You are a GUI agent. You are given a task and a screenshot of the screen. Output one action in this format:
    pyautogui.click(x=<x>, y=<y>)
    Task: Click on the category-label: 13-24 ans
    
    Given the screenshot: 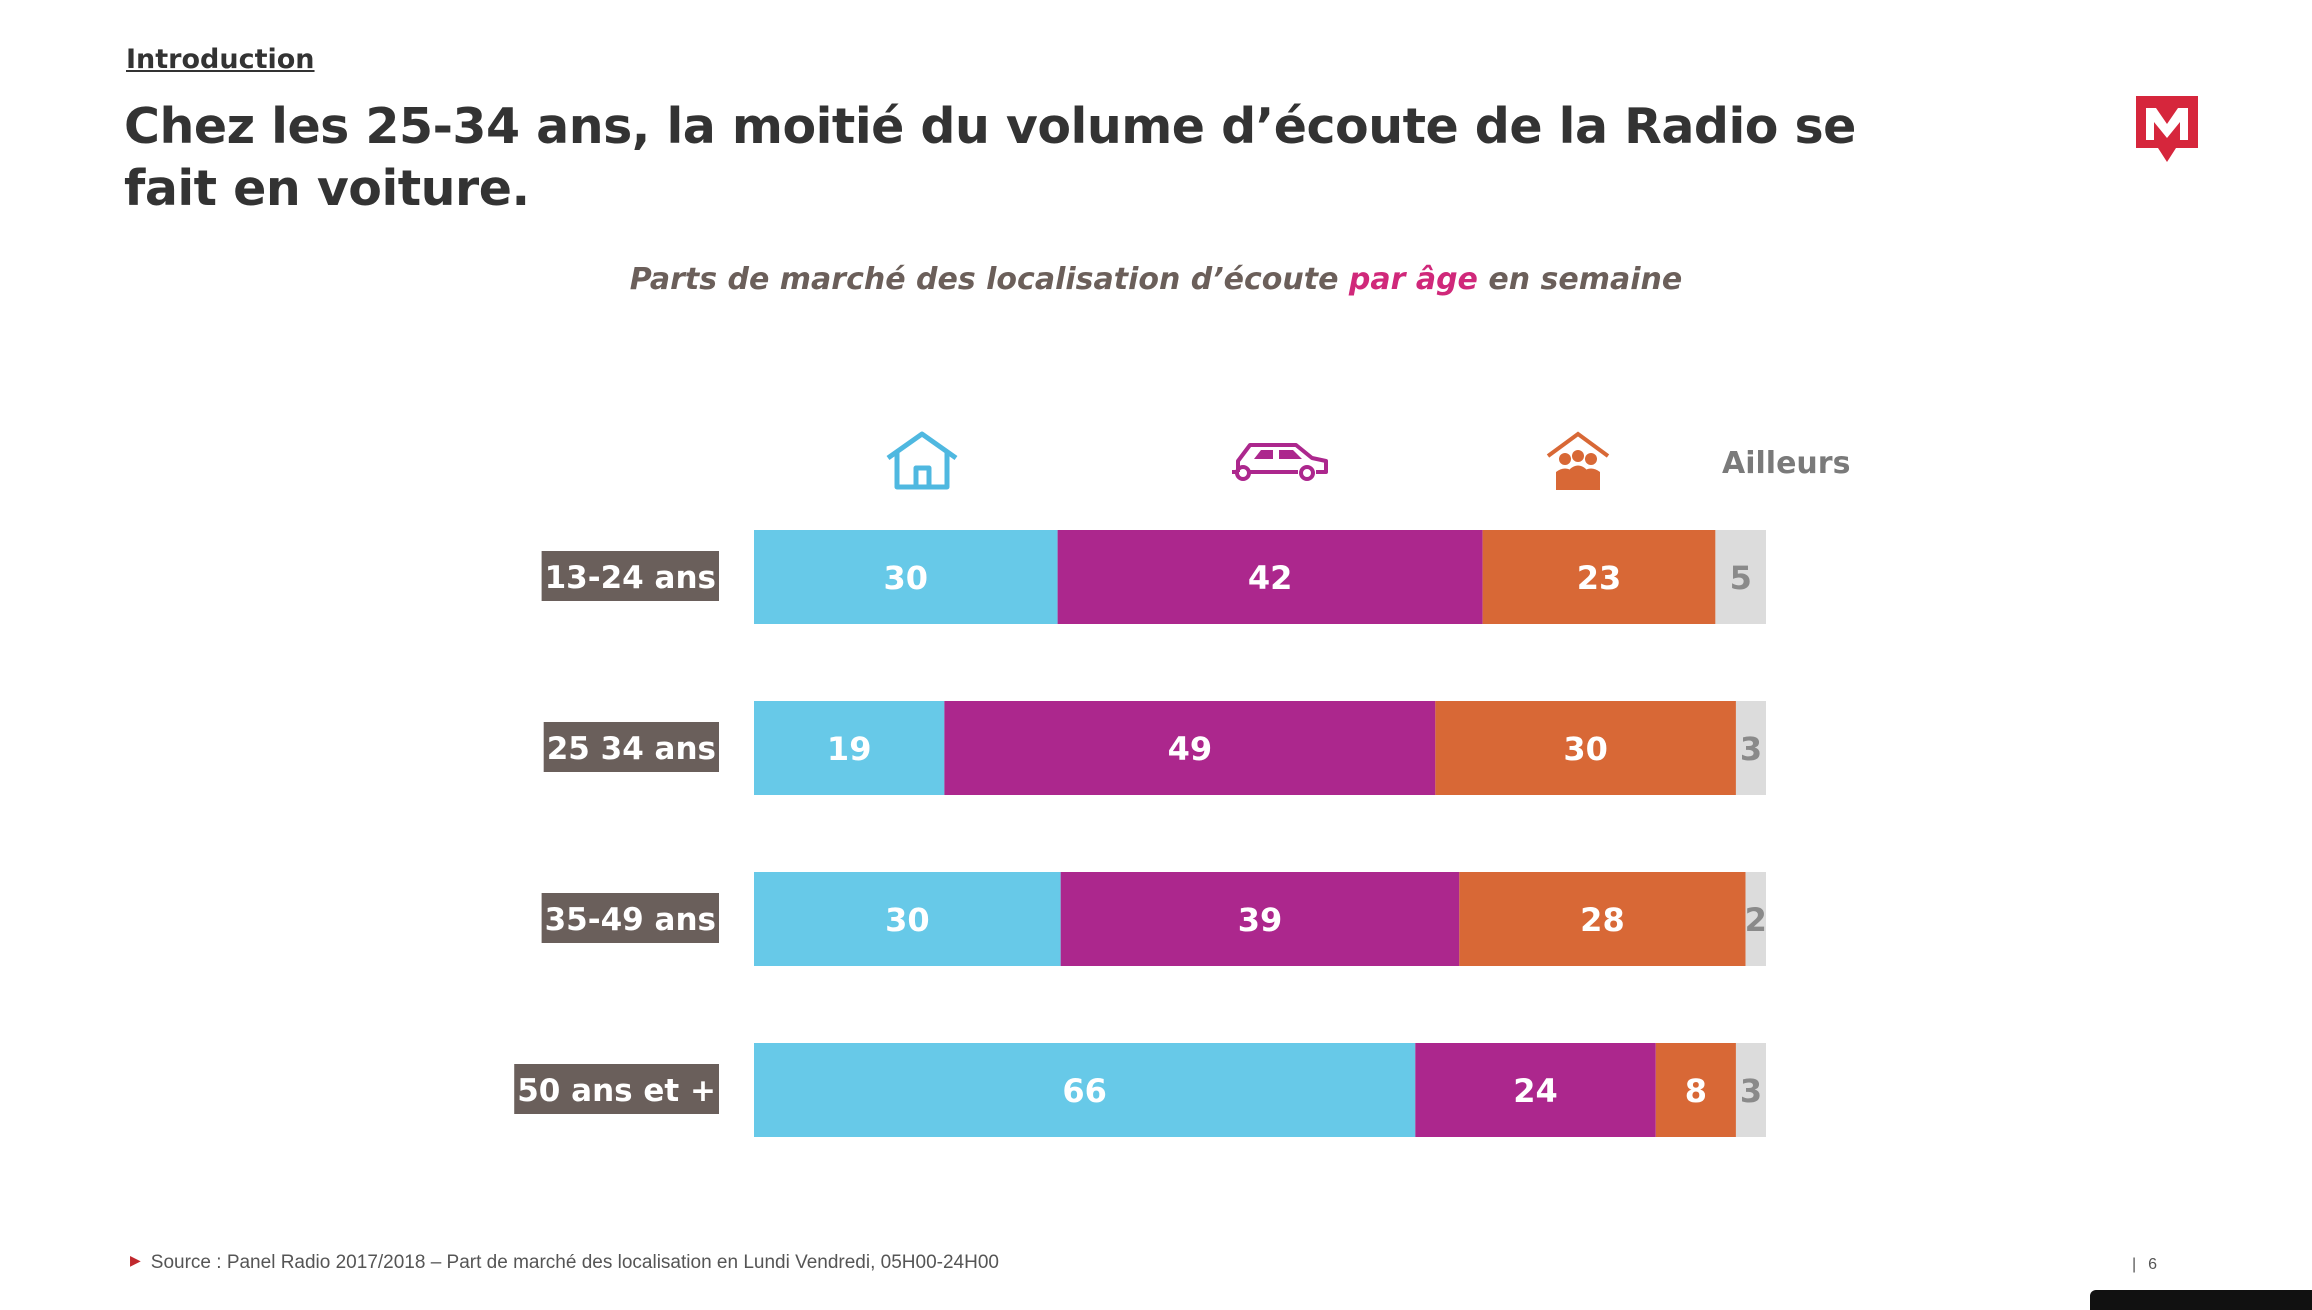 What is the action you would take?
    pyautogui.click(x=630, y=578)
    